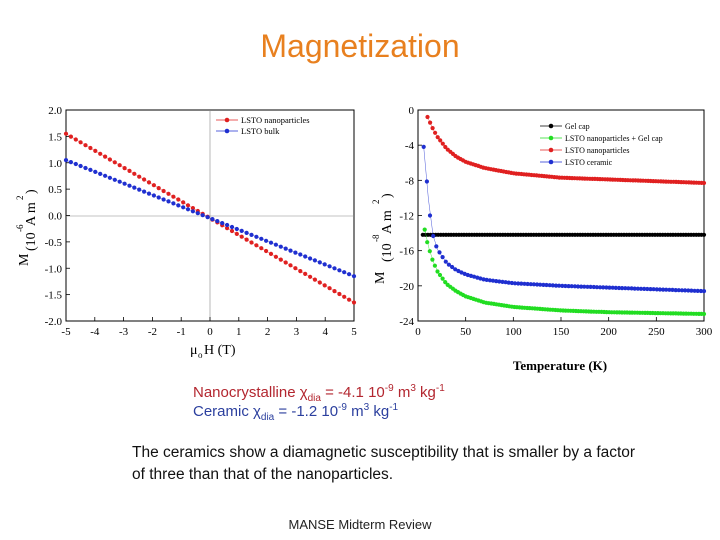 Image resolution: width=720 pixels, height=540 pixels. I want to click on x-tick-label: -4, so click(95, 332).